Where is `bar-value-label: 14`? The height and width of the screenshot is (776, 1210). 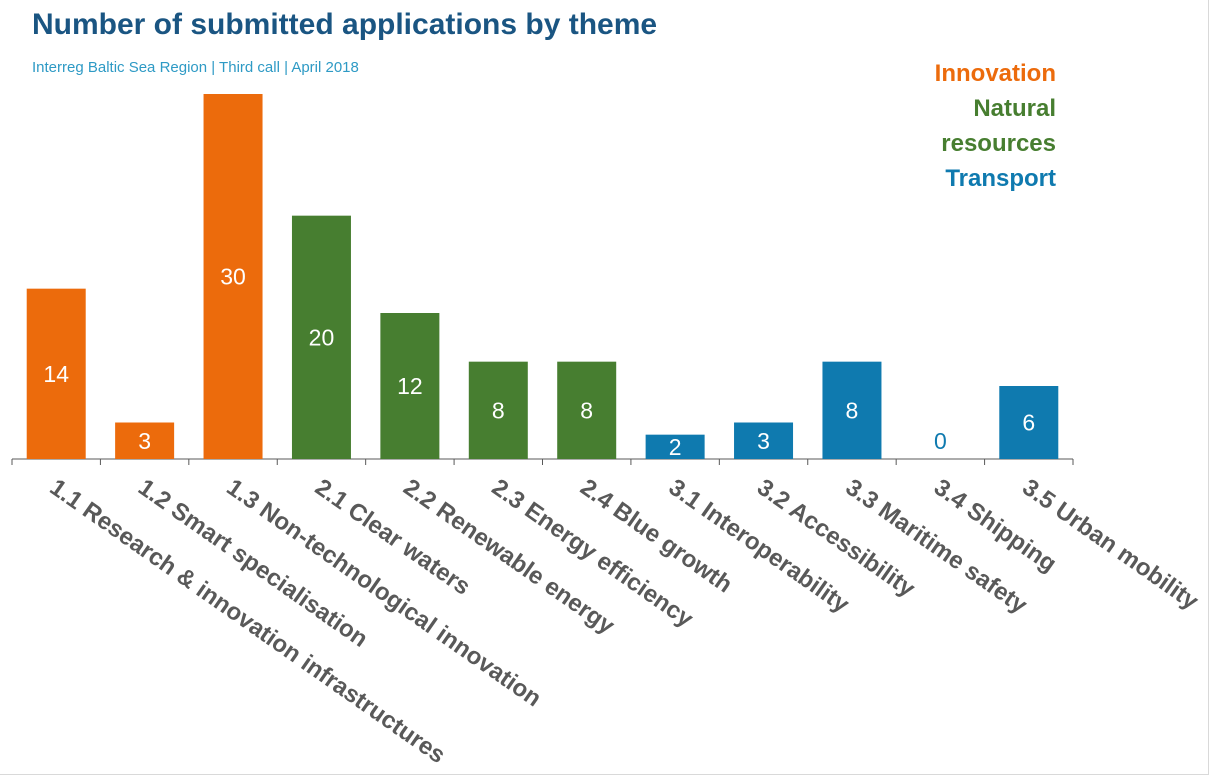
bar-value-label: 14 is located at coordinates (56, 374).